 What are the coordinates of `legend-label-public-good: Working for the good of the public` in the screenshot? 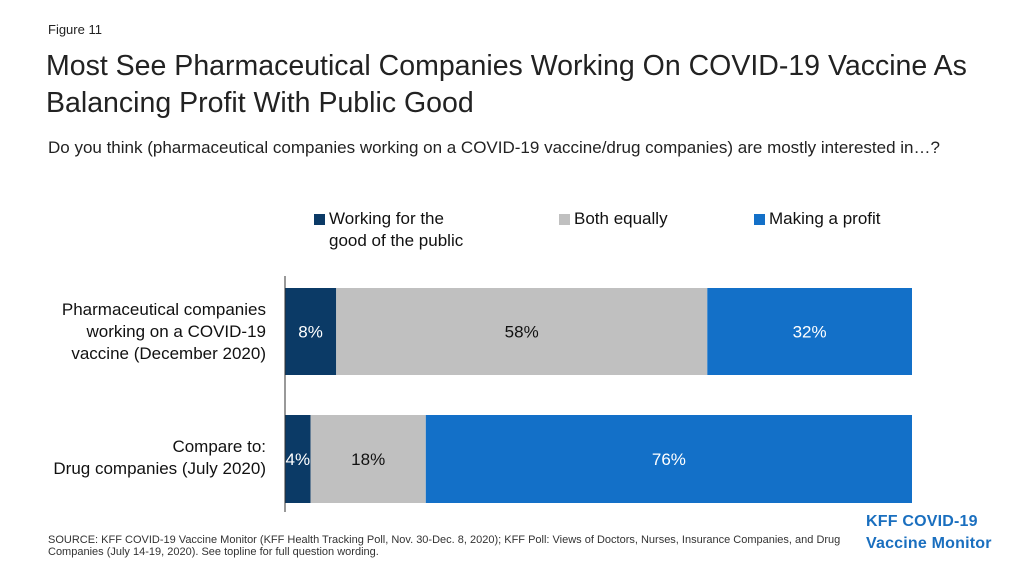 It's located at (396, 229).